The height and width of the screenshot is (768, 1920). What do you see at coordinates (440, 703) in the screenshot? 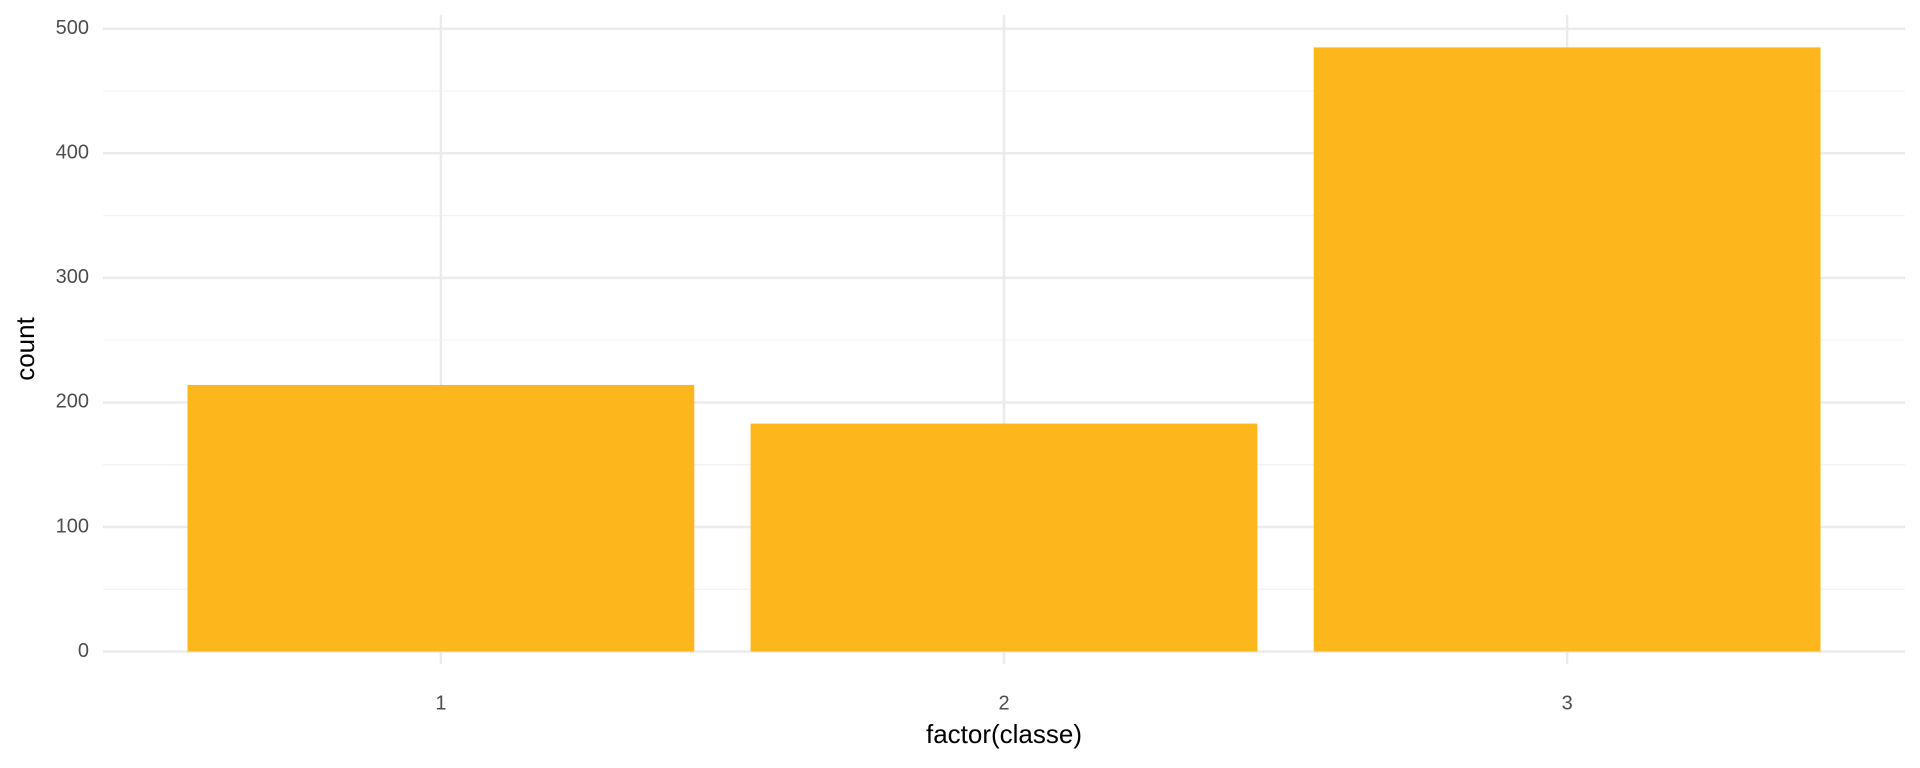
I see `x-tick-label: 1` at bounding box center [440, 703].